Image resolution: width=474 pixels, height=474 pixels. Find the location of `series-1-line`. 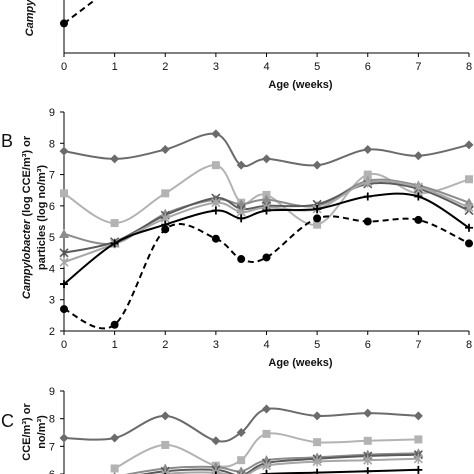

series-1-line is located at coordinates (266, 451).